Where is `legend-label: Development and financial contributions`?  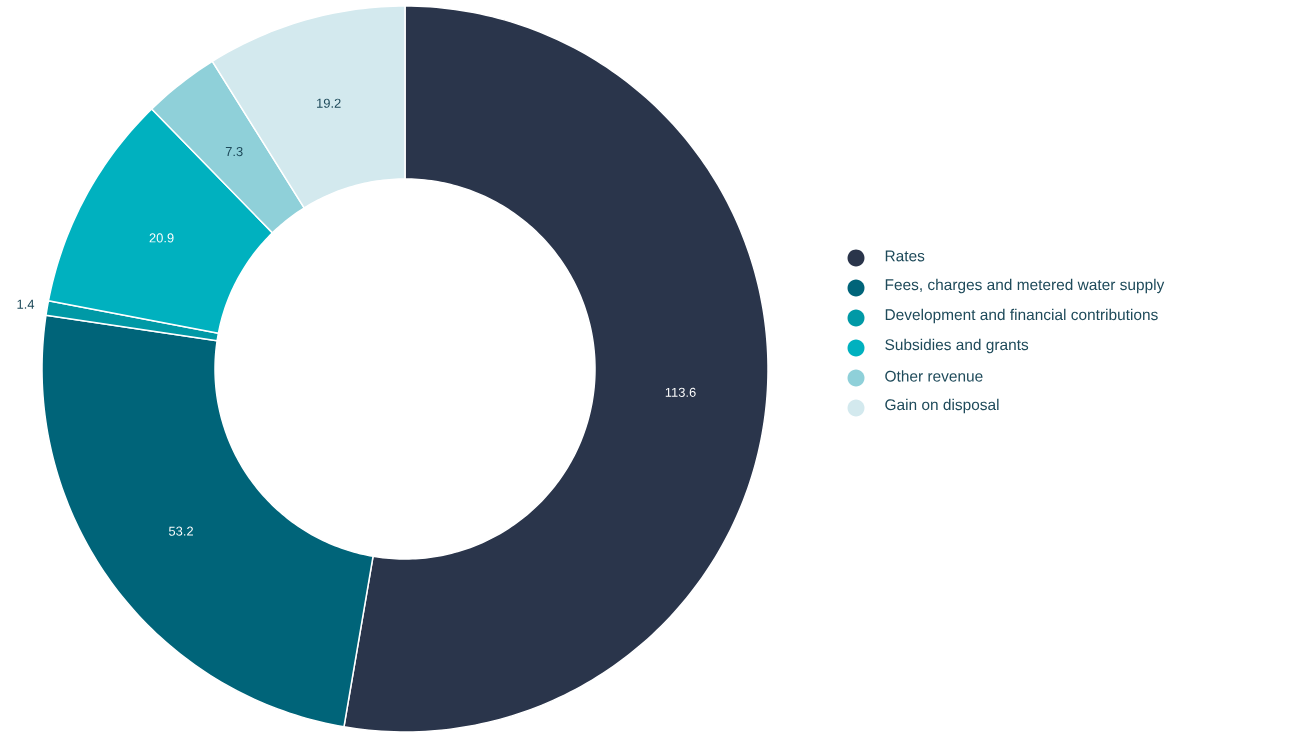
legend-label: Development and financial contributions is located at coordinates (1021, 316).